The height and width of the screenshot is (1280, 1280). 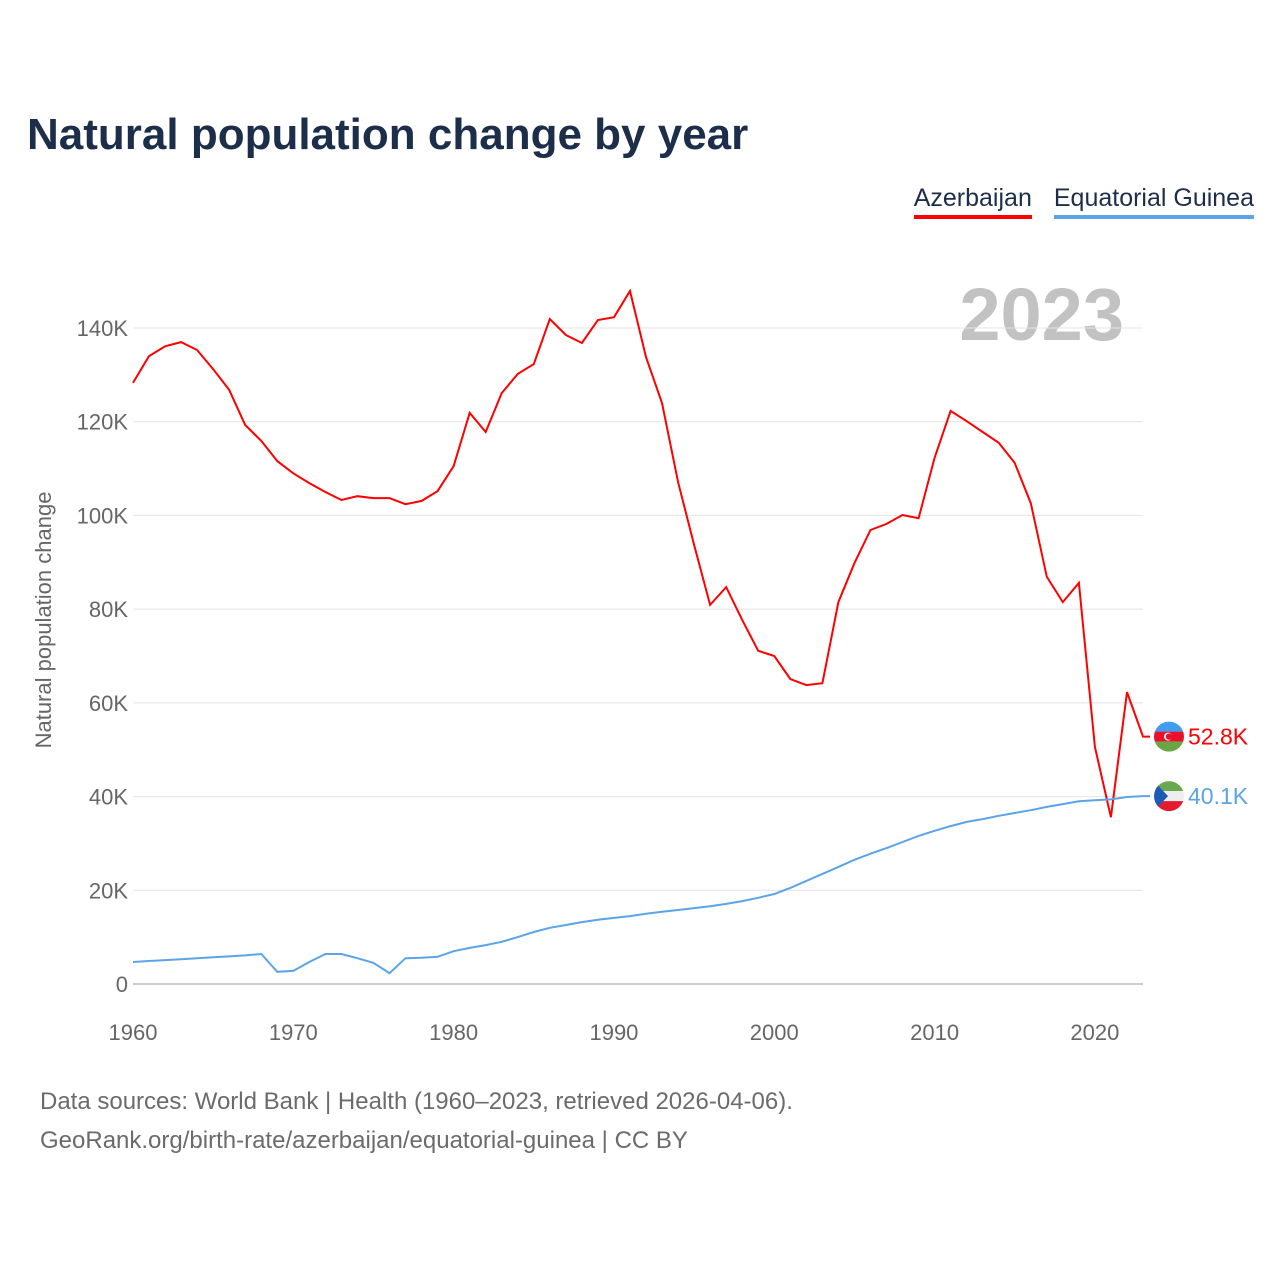 What do you see at coordinates (1094, 1032) in the screenshot?
I see `x-tick-label: 2020` at bounding box center [1094, 1032].